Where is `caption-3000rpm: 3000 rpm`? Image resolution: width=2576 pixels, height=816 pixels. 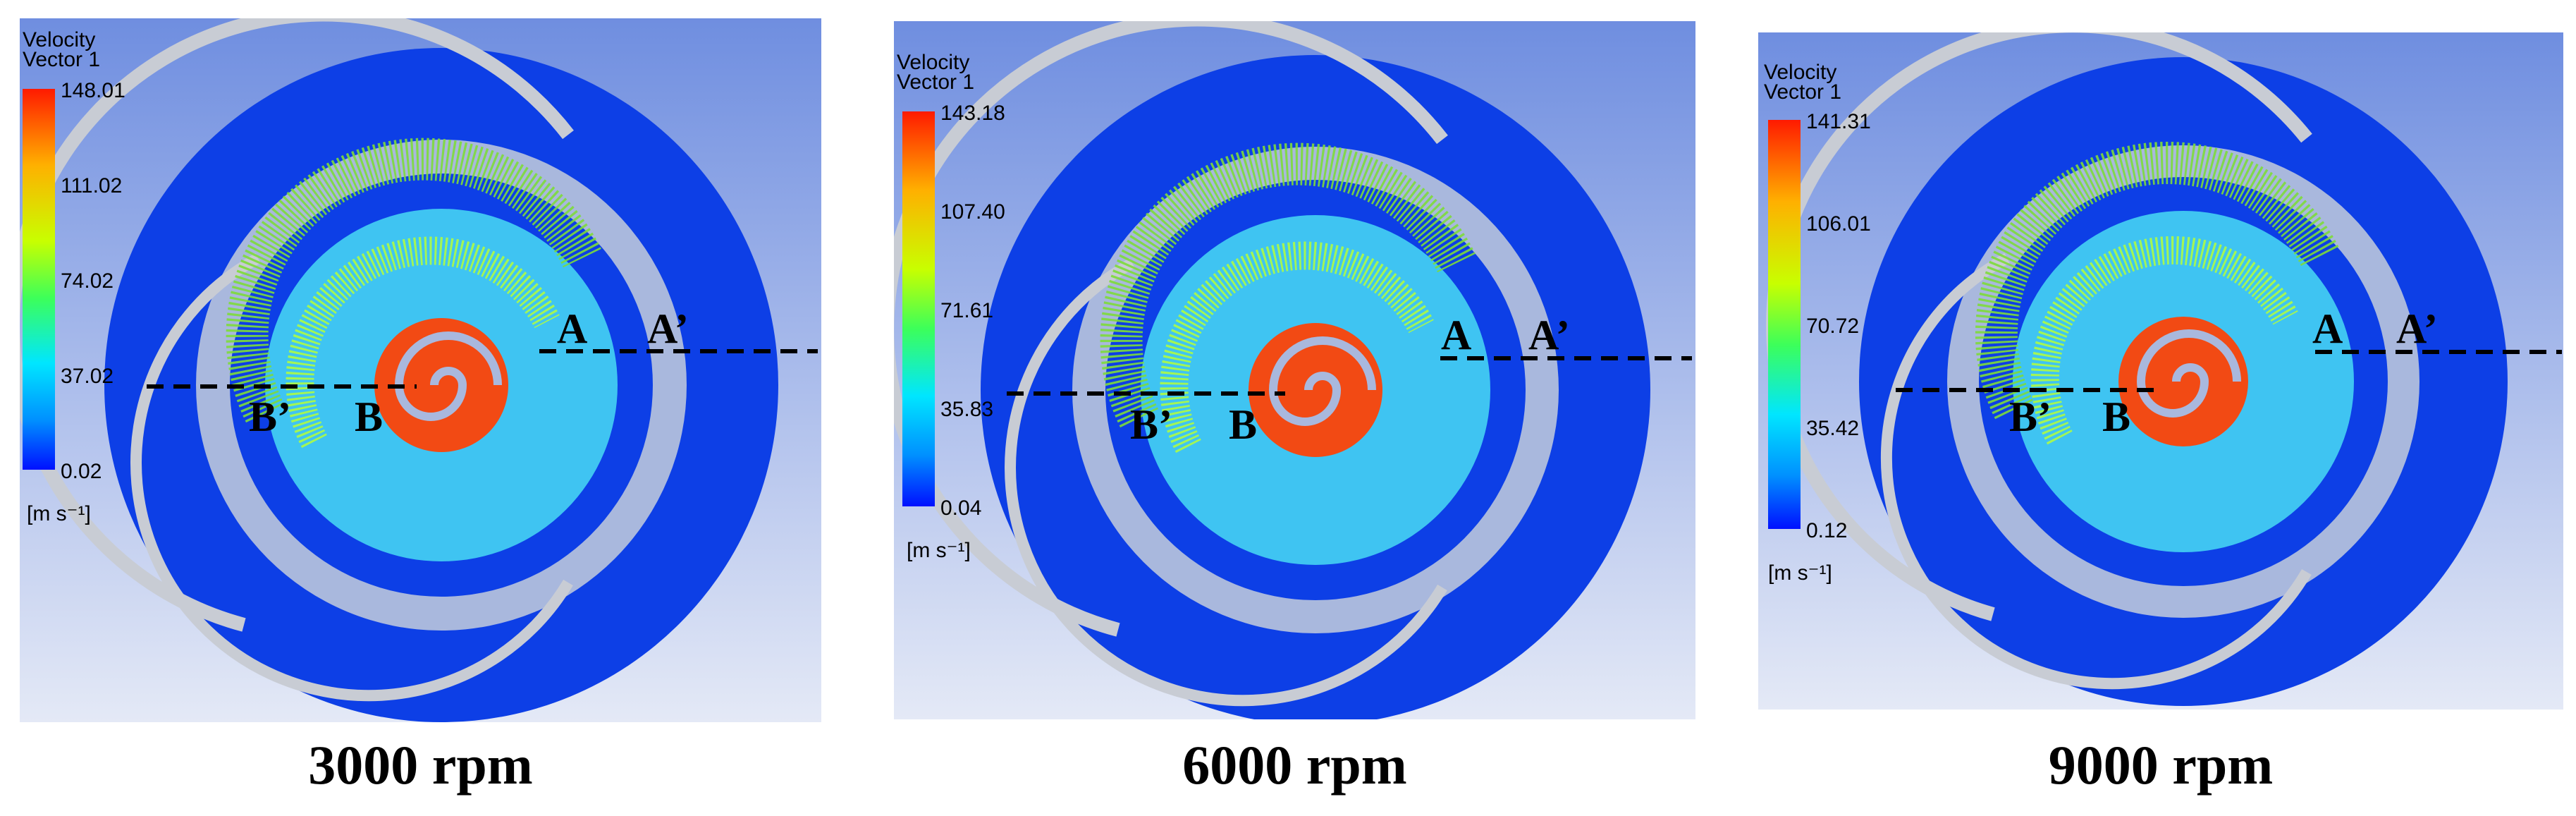 caption-3000rpm: 3000 rpm is located at coordinates (420, 765).